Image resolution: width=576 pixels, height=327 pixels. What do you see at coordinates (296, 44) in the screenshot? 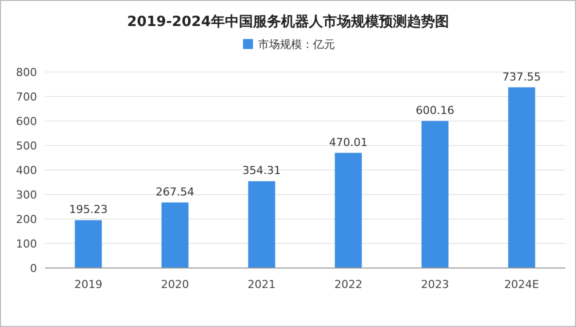
I see `legend-label: 市场规模：亿元` at bounding box center [296, 44].